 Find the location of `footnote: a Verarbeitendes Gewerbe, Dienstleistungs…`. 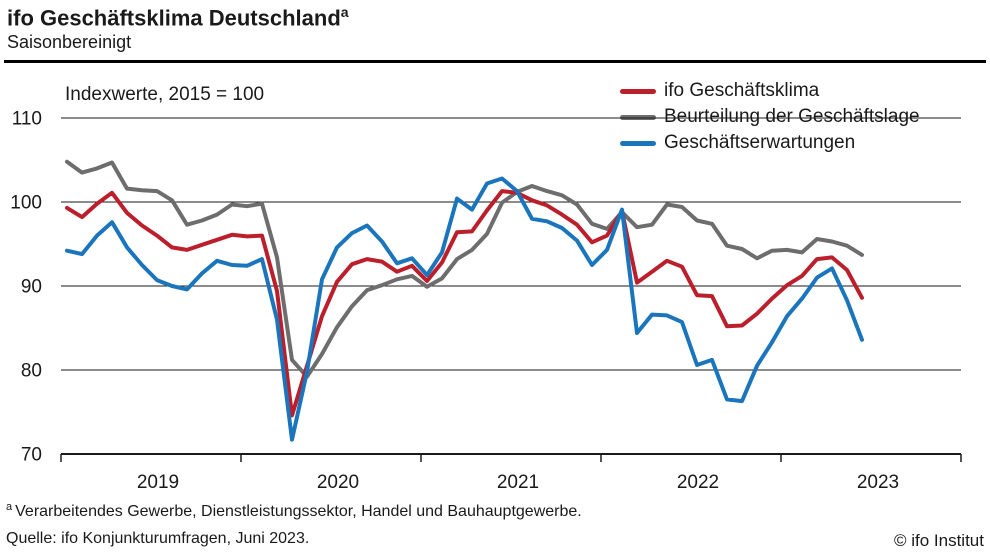

footnote: a Verarbeitendes Gewerbe, Dienstleistungs… is located at coordinates (294, 511).